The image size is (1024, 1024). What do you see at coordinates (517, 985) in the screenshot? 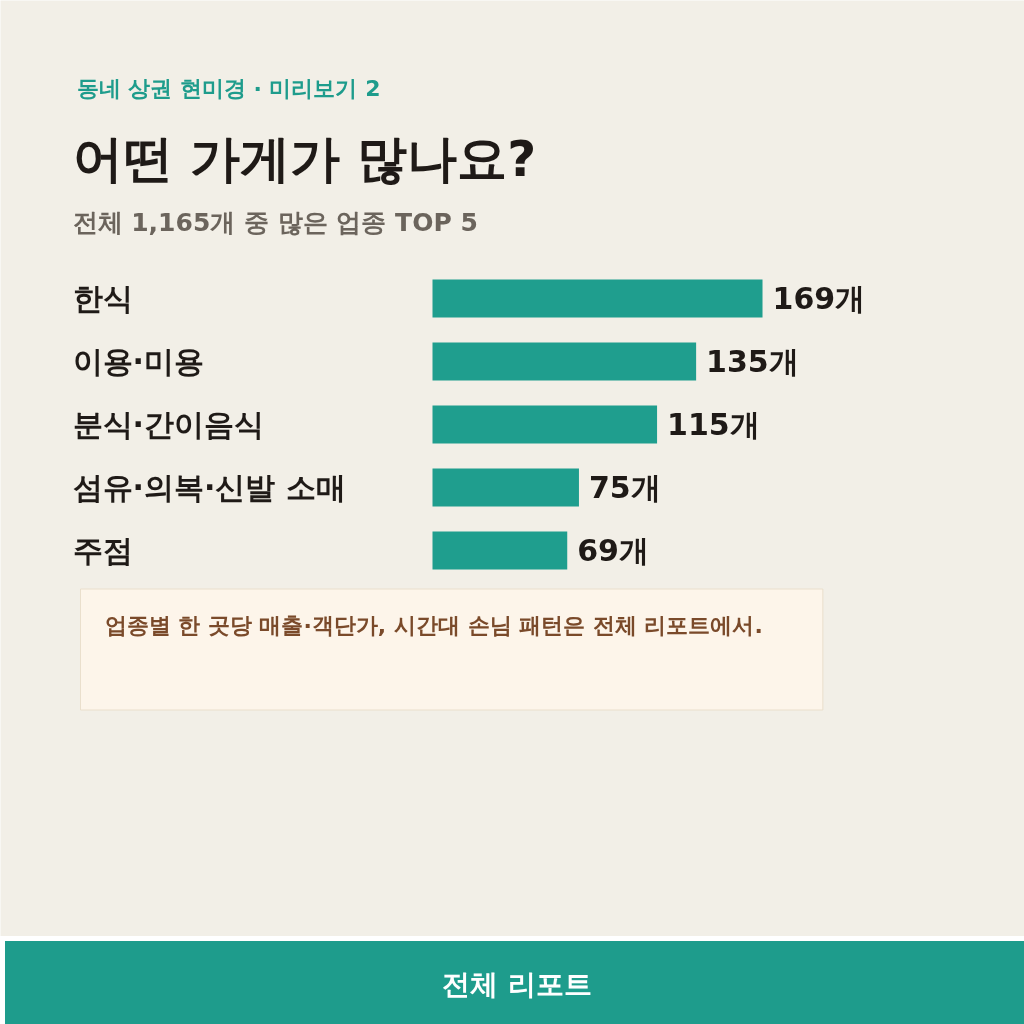
I see `text: 전체 리포트` at bounding box center [517, 985].